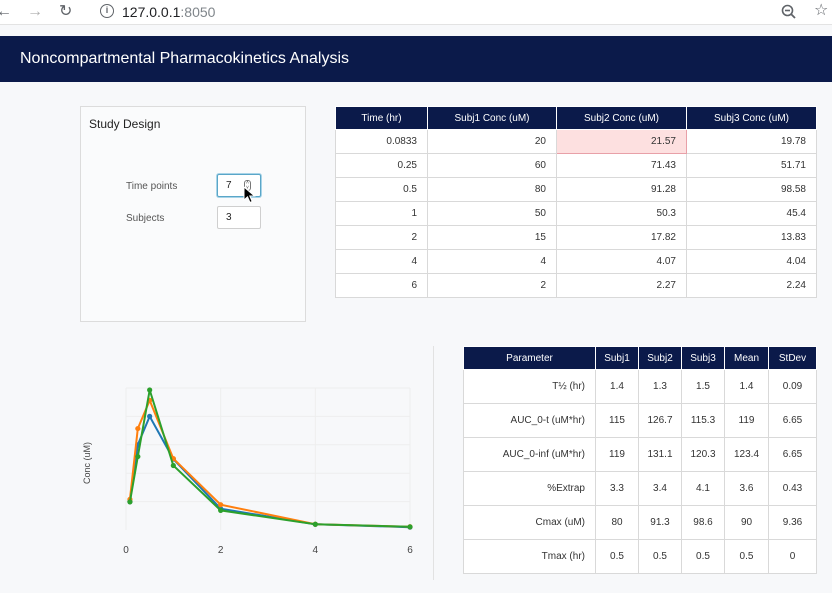 The height and width of the screenshot is (593, 832). Describe the element at coordinates (751, 118) in the screenshot. I see `column-header-subj3: Subj3 Conc (uM)` at that location.